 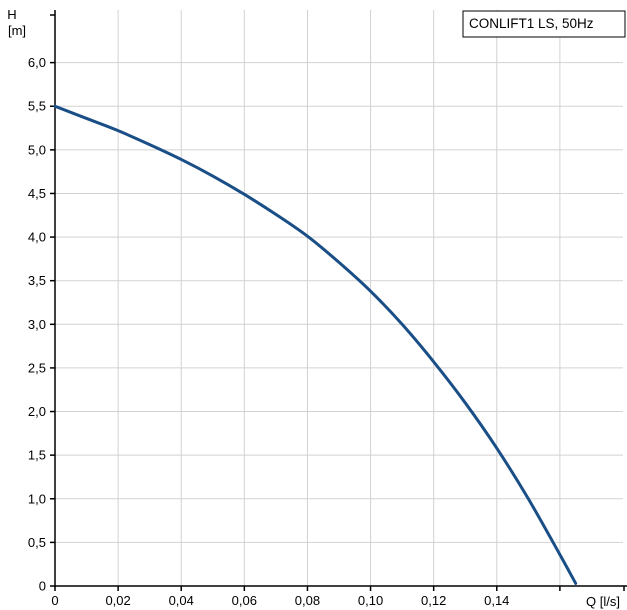 I want to click on legend-box, so click(x=544, y=24).